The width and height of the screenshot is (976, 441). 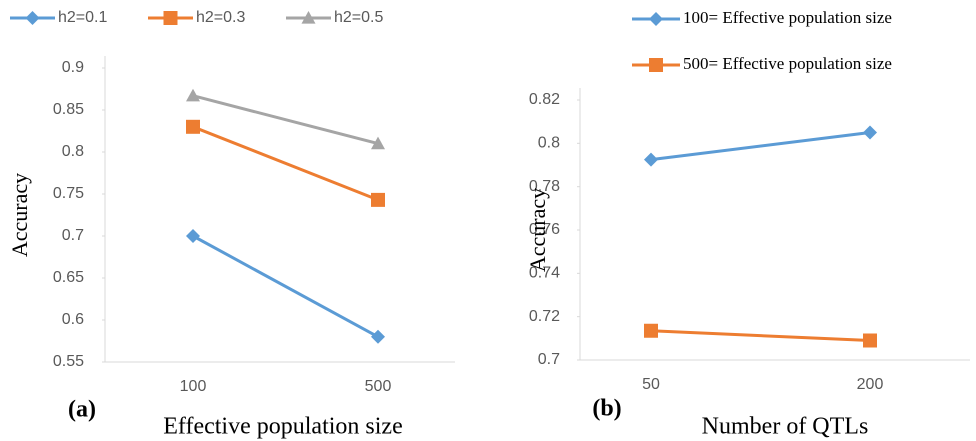 What do you see at coordinates (68, 109) in the screenshot?
I see `y-tick-label: 0.85` at bounding box center [68, 109].